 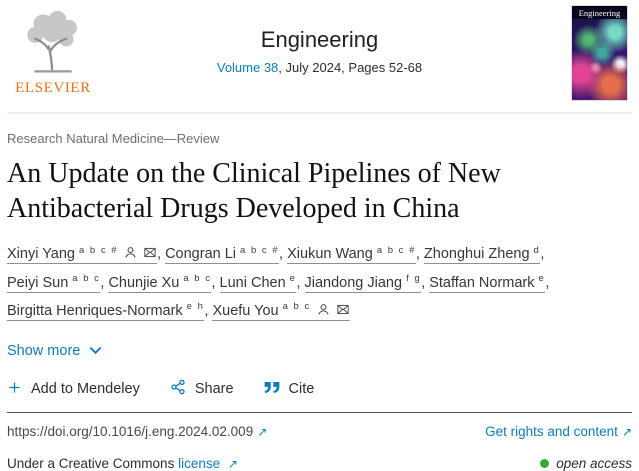 I want to click on author-affiliation-superscript: e h, so click(x=195, y=306).